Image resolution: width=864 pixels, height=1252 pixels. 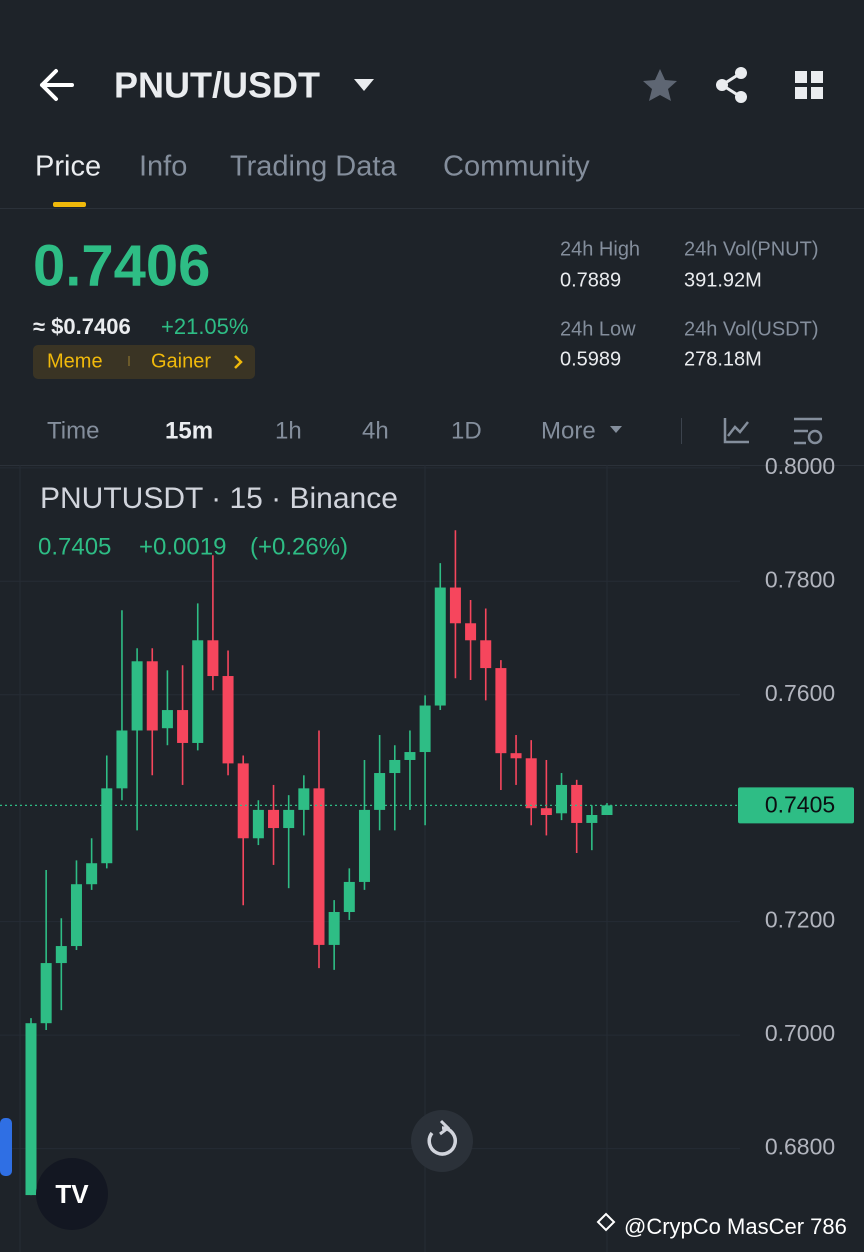 What do you see at coordinates (590, 359) in the screenshot?
I see `stat-value: 0.5989` at bounding box center [590, 359].